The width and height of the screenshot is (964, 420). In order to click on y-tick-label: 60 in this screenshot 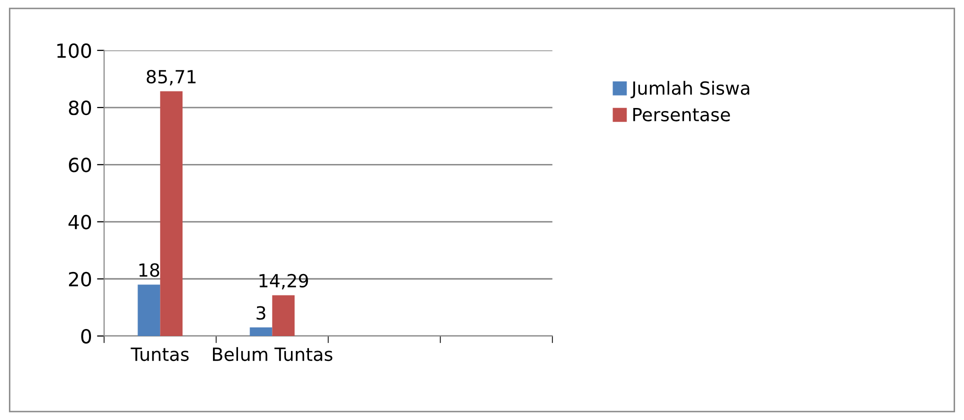, I will do `click(80, 165)`.